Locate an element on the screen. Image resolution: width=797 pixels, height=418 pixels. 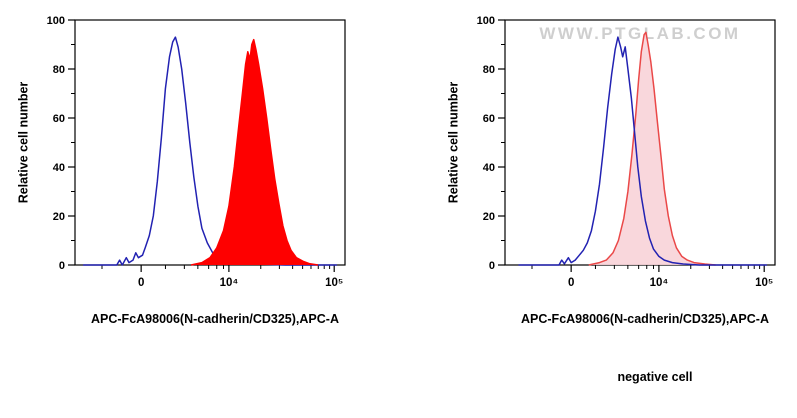
watermark-text: WWW.PTGLAB.COM is located at coordinates (640, 33).